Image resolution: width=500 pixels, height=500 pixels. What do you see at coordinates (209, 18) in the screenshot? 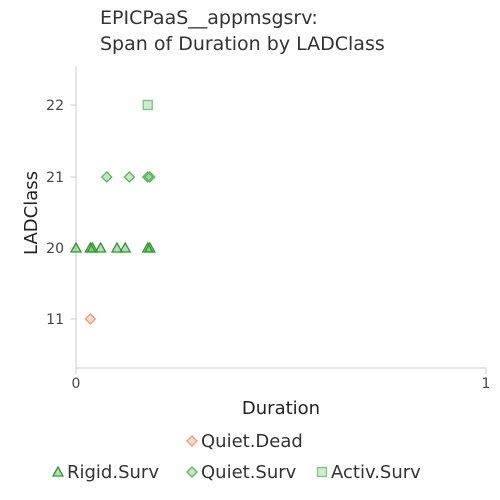
I see `chart-title-line-1: EPICPaaS__appmsgsrv:` at bounding box center [209, 18].